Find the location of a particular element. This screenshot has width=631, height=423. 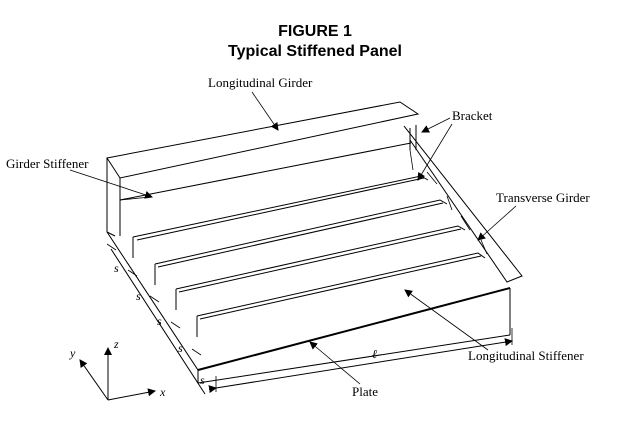

length-dimension: ℓ is located at coordinates (360, 361).